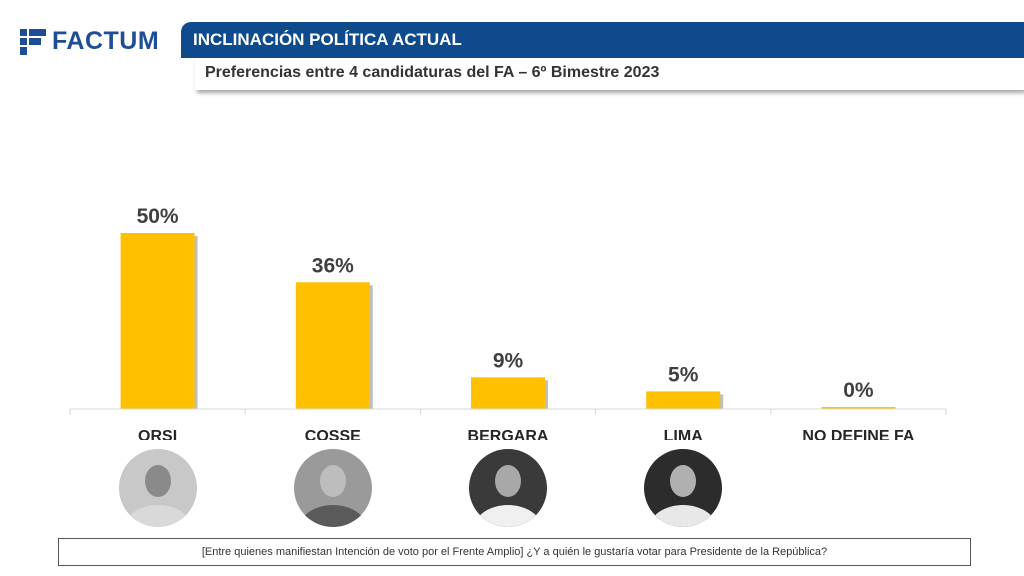 The height and width of the screenshot is (576, 1024). Describe the element at coordinates (508, 393) in the screenshot. I see `bar-bergara` at that location.